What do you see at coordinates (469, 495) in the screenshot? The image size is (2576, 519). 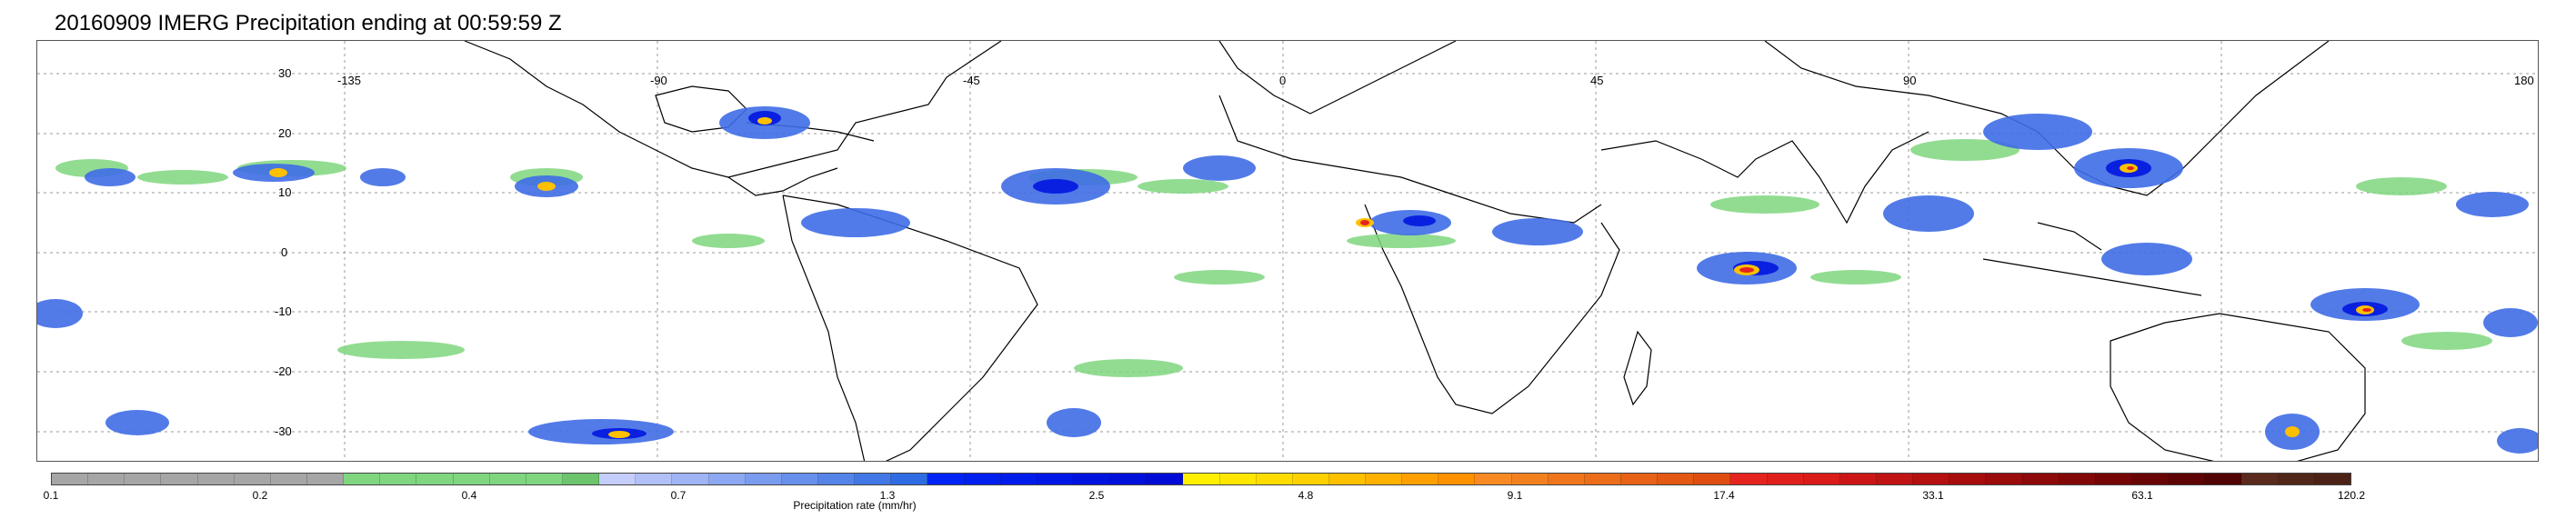 I see `colorbar-tick-label: 0.4` at bounding box center [469, 495].